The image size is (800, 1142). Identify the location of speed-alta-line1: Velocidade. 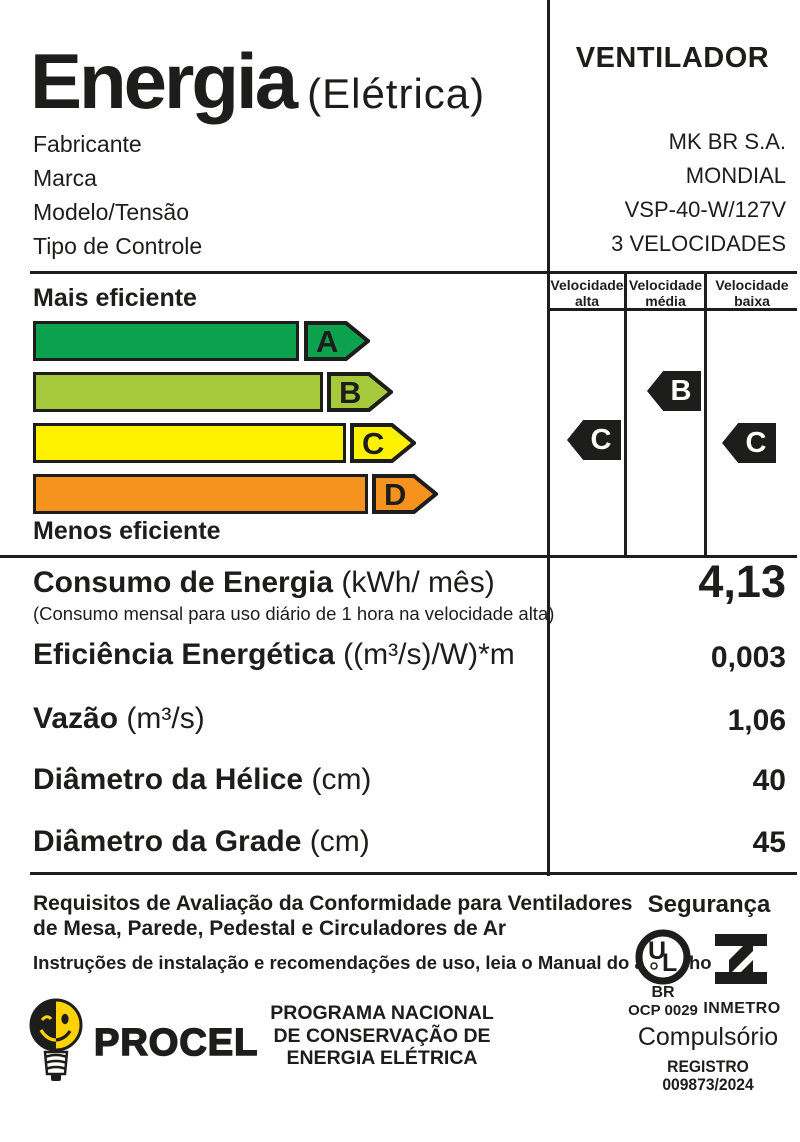
(587, 285).